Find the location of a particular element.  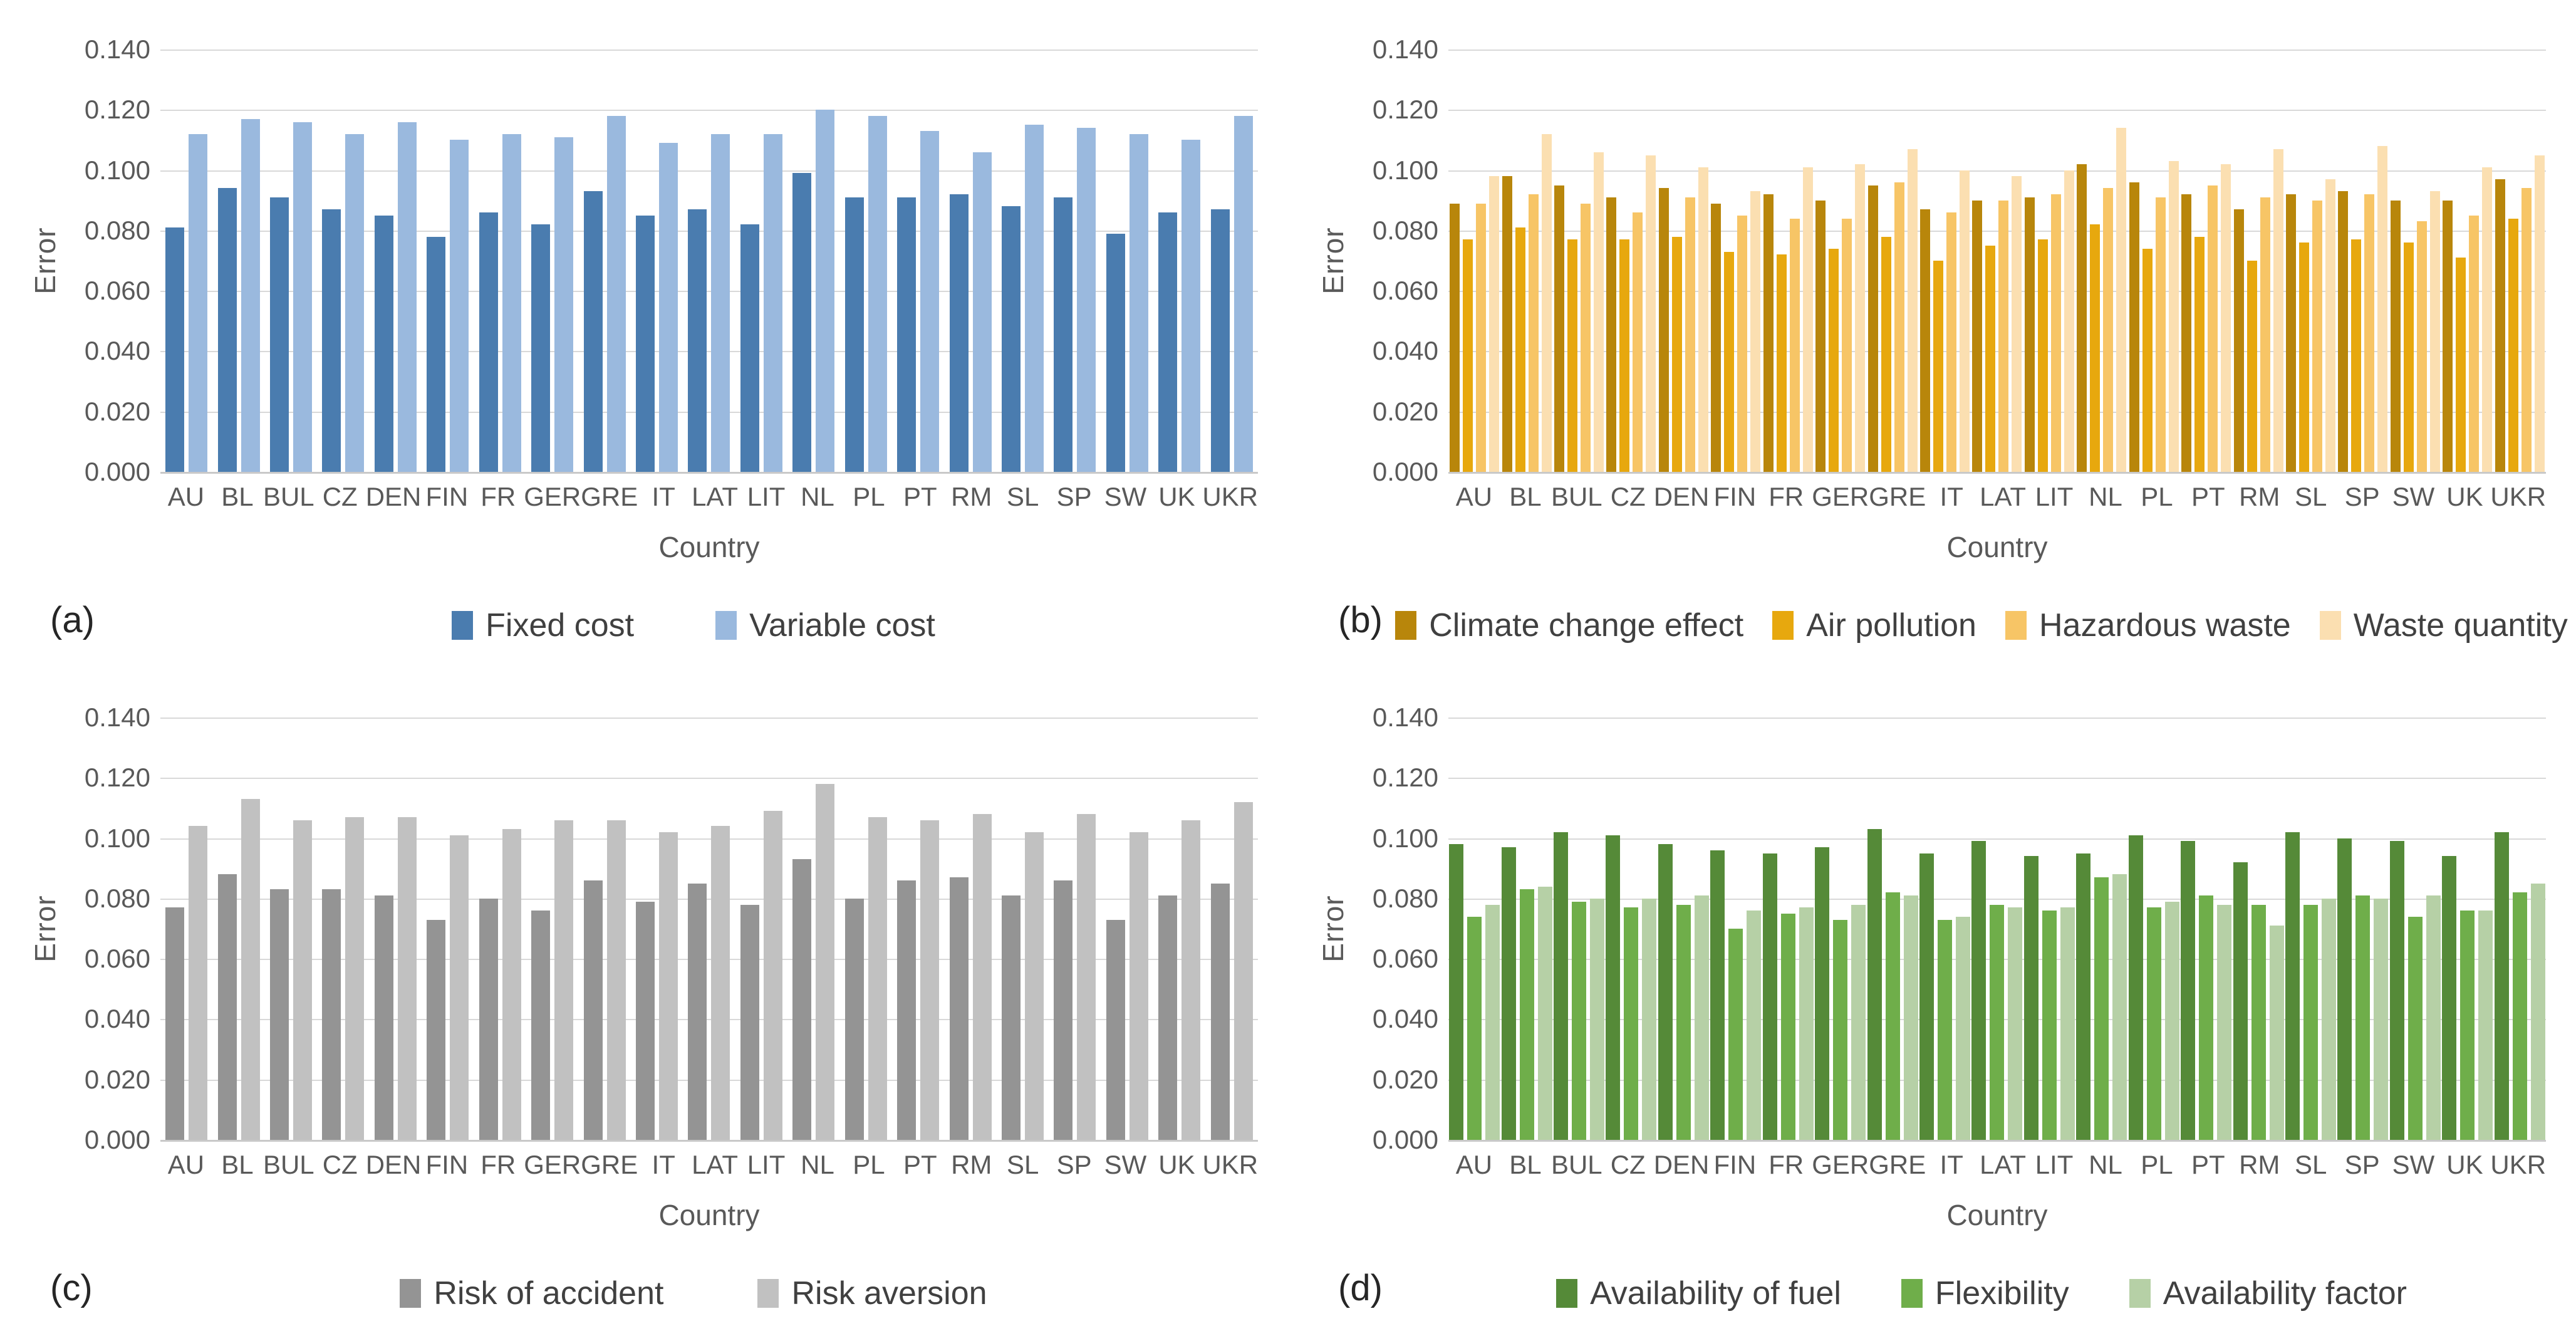

bar-fixed-cost-DEN is located at coordinates (383, 344).